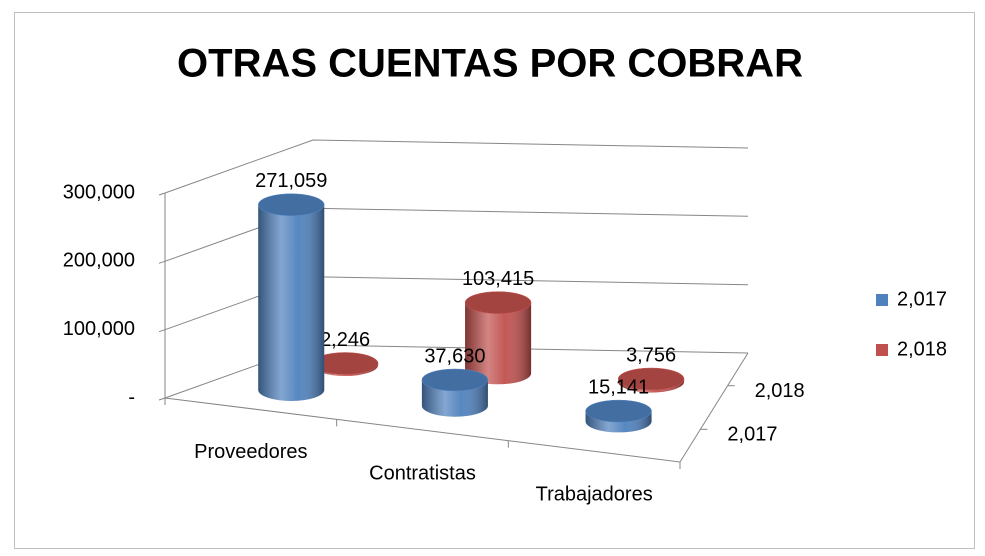  I want to click on y-tick-label: 200,000, so click(99, 261).